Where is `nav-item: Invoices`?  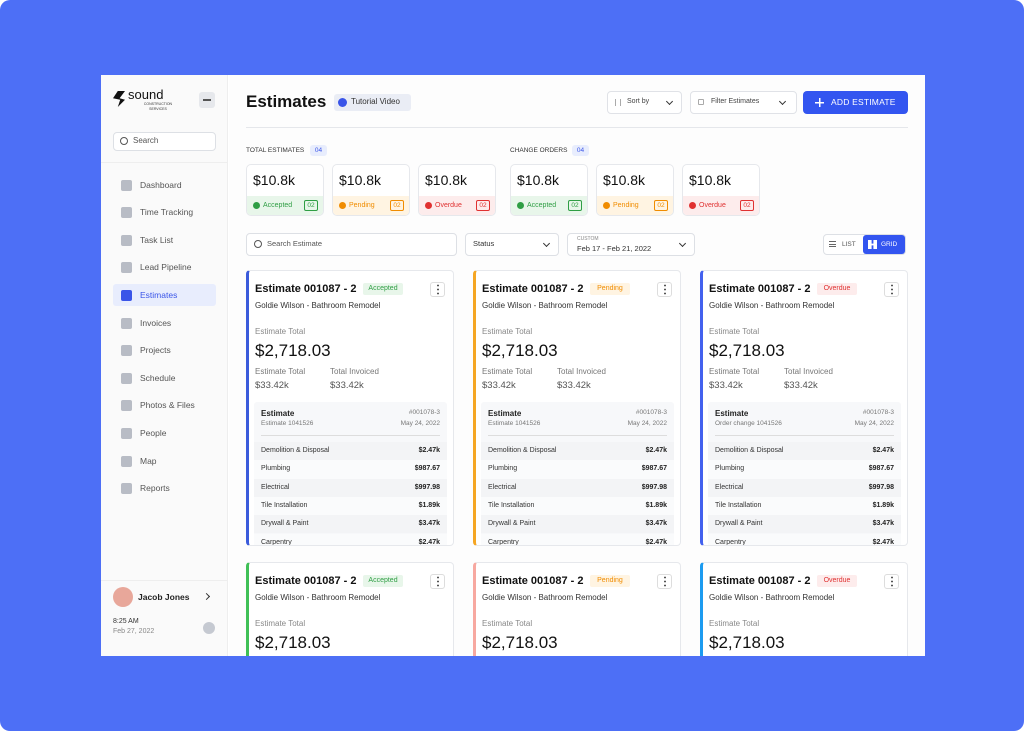 nav-item: Invoices is located at coordinates (156, 322).